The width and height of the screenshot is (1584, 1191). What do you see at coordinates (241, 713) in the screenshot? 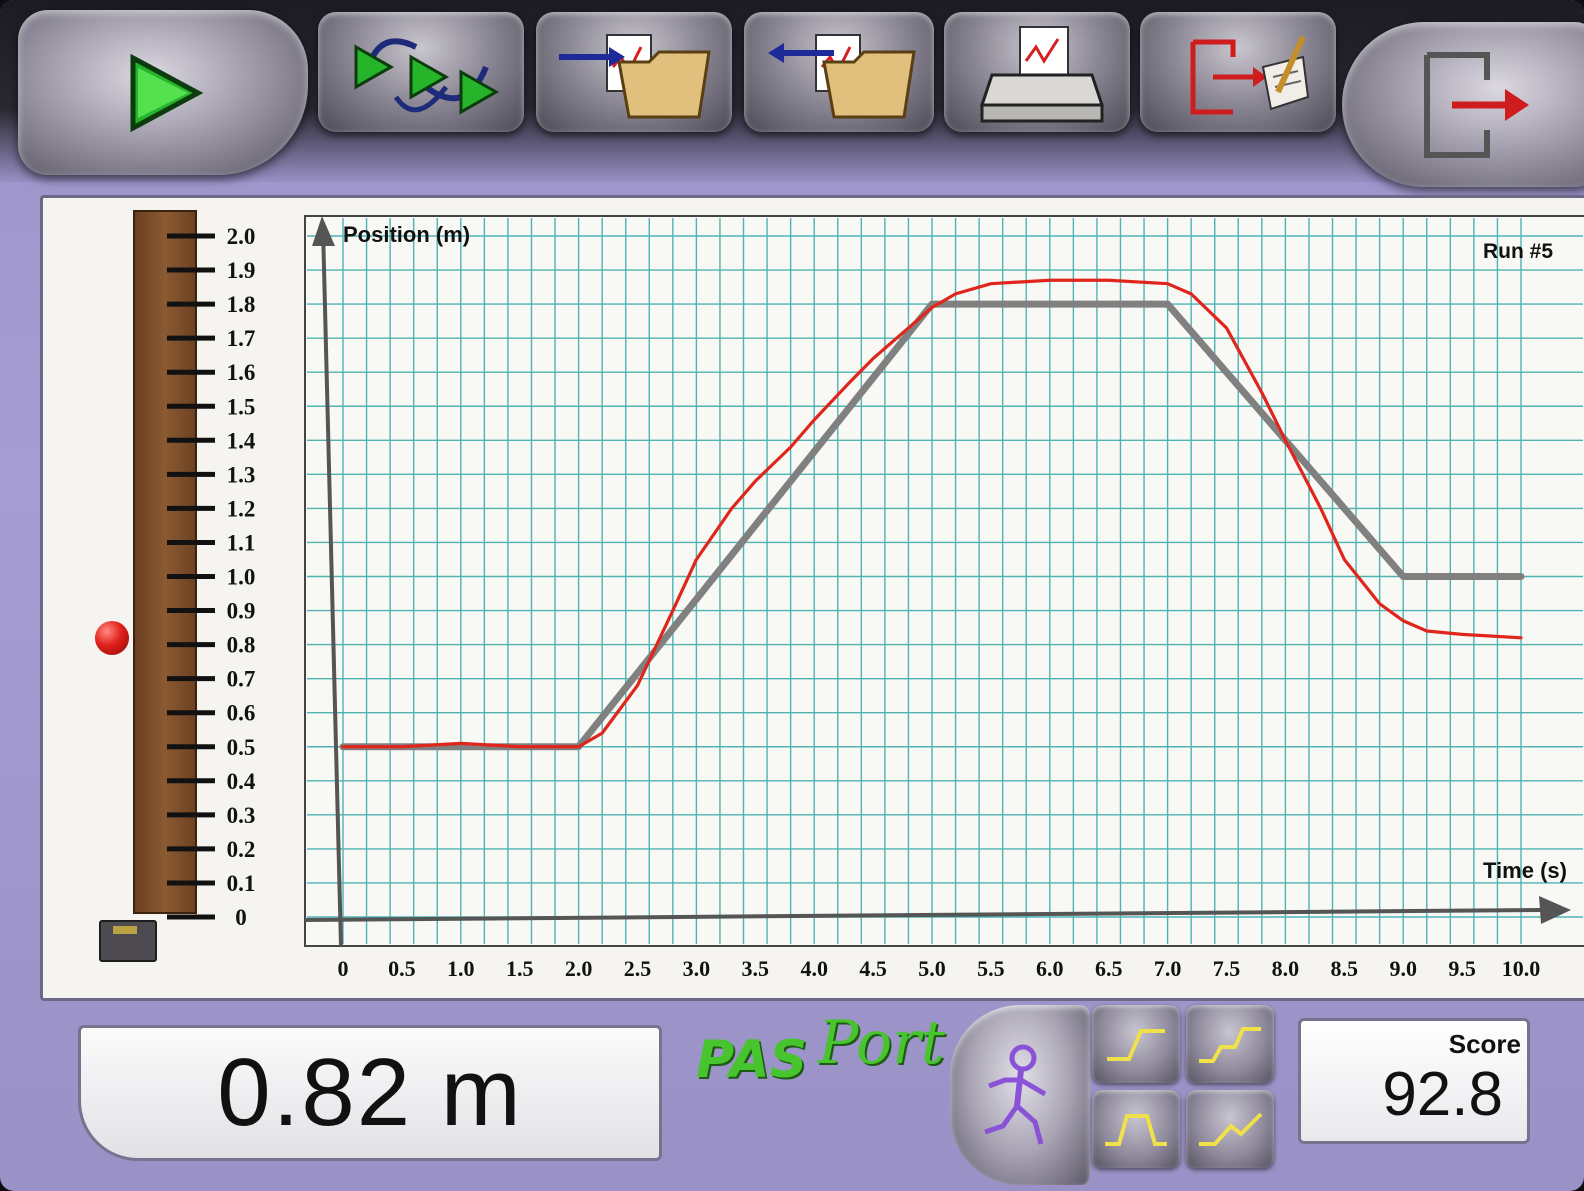
I see `ruler-tick-label: 0.6` at bounding box center [241, 713].